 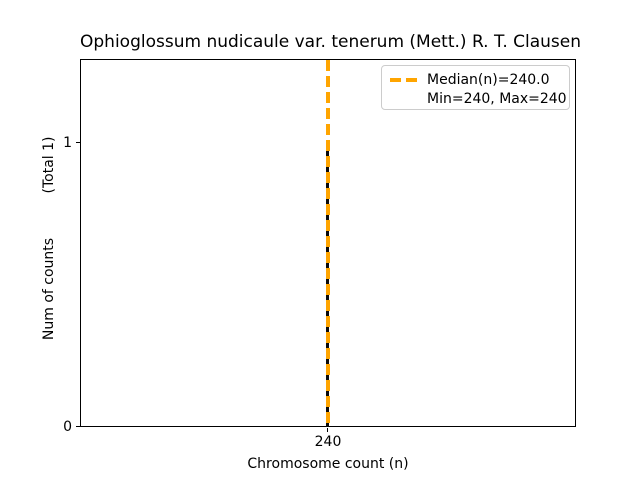 What do you see at coordinates (49, 165) in the screenshot?
I see `y-axis-total-label: (Total 1)` at bounding box center [49, 165].